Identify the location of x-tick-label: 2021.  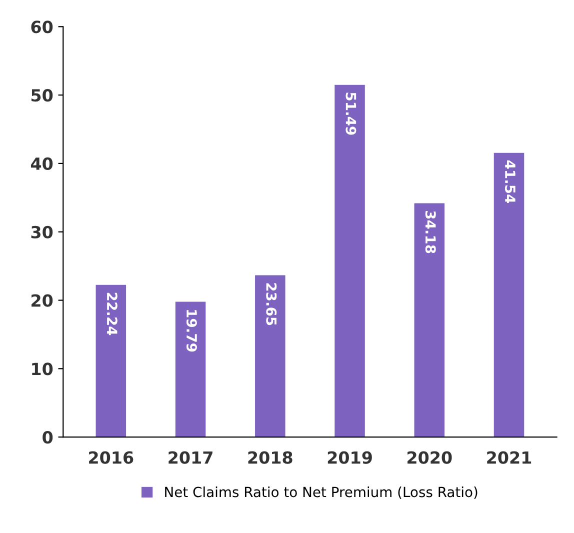
(509, 457).